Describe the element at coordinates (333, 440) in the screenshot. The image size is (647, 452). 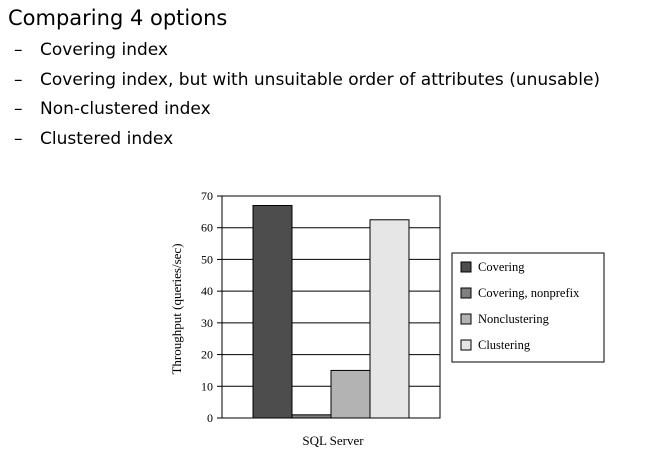
I see `x-category-label: SQL Server` at that location.